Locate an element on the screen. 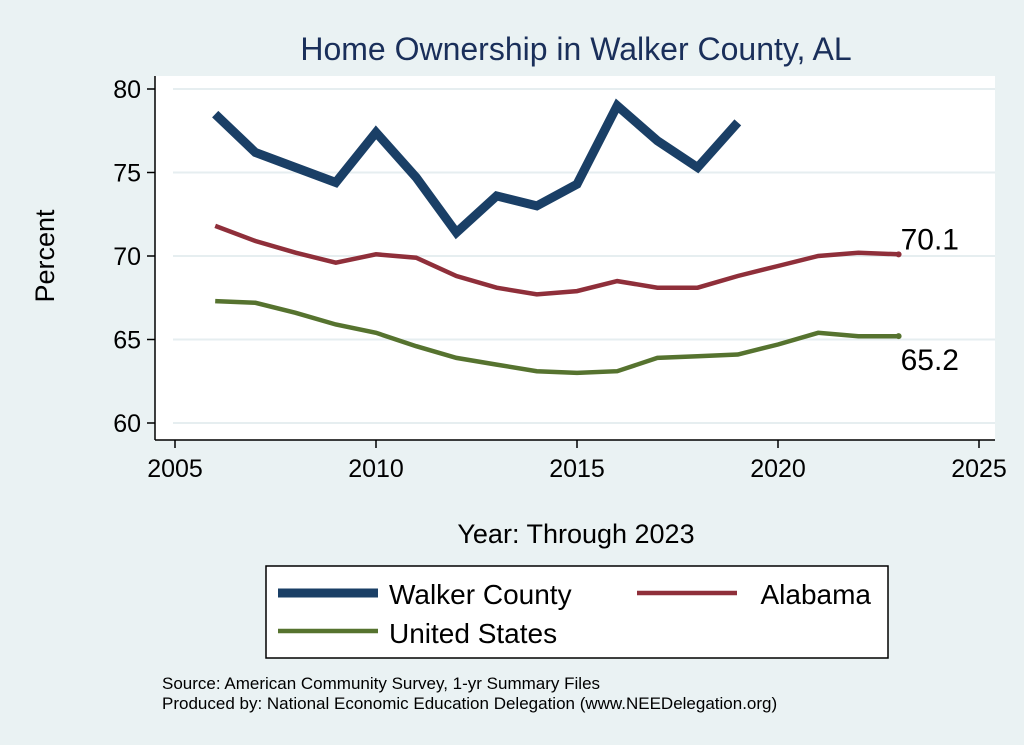 The image size is (1024, 745). x-tick-label: 2005 is located at coordinates (175, 469).